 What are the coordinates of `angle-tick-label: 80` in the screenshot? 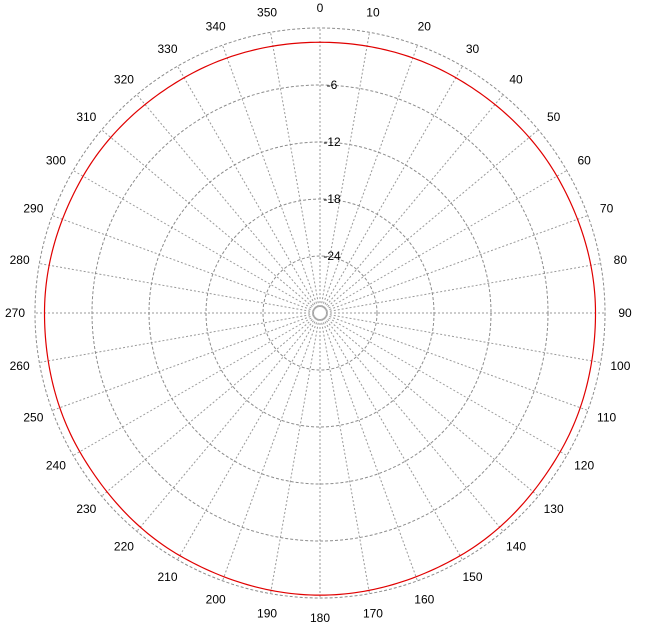 It's located at (621, 260).